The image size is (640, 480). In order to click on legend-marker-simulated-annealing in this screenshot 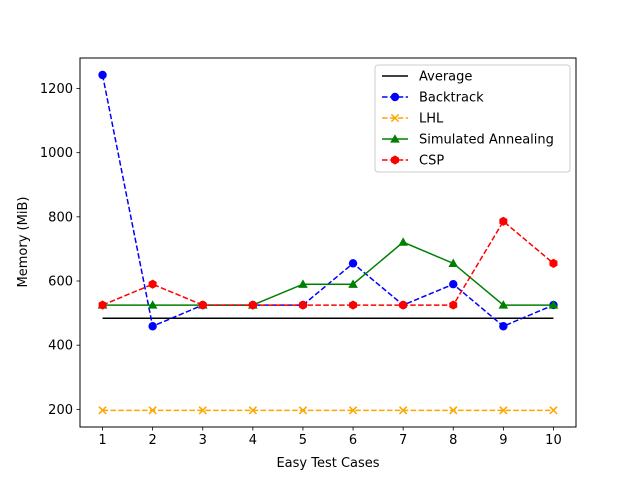, I will do `click(395, 138)`.